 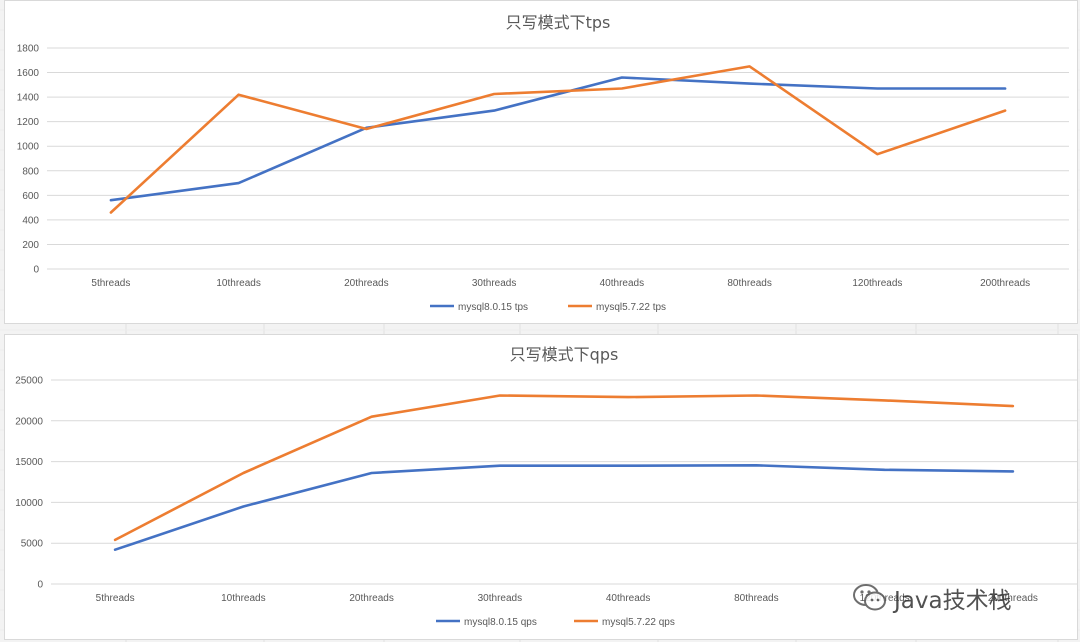 What do you see at coordinates (28, 147) in the screenshot?
I see `y-tick-label: 1000` at bounding box center [28, 147].